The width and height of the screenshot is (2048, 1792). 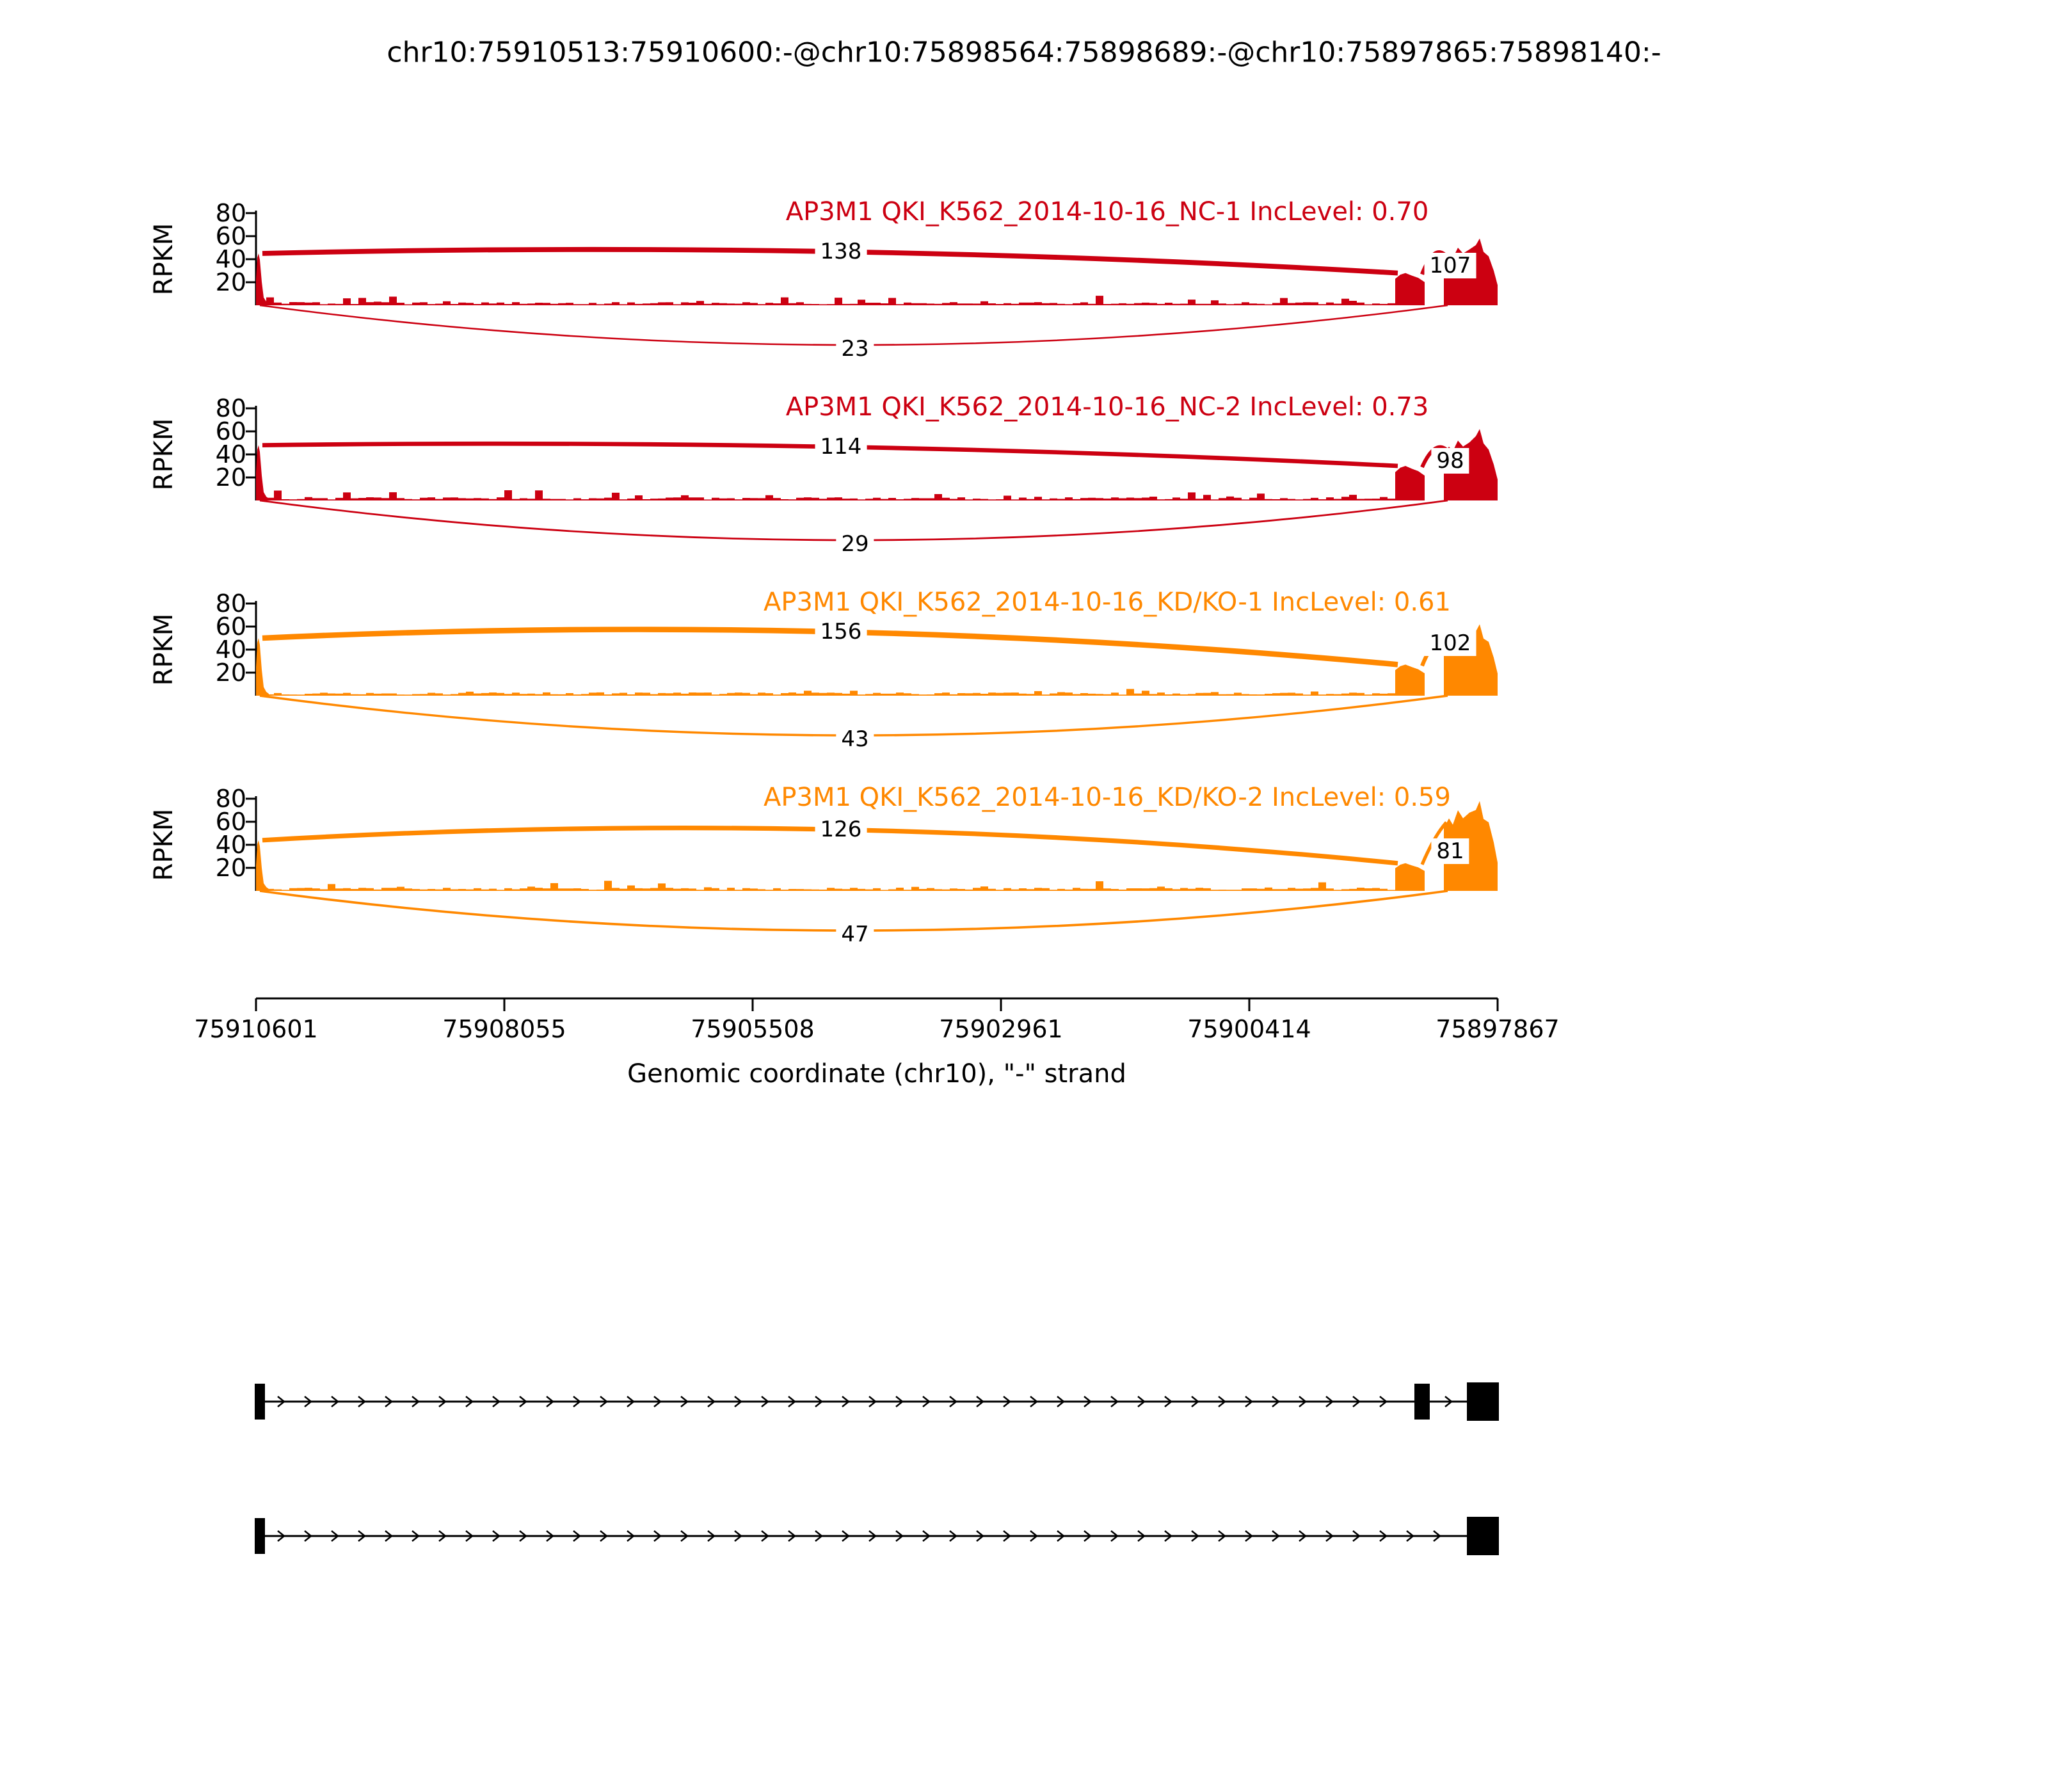 What do you see at coordinates (855, 544) in the screenshot?
I see `junction-count-skipping: 29` at bounding box center [855, 544].